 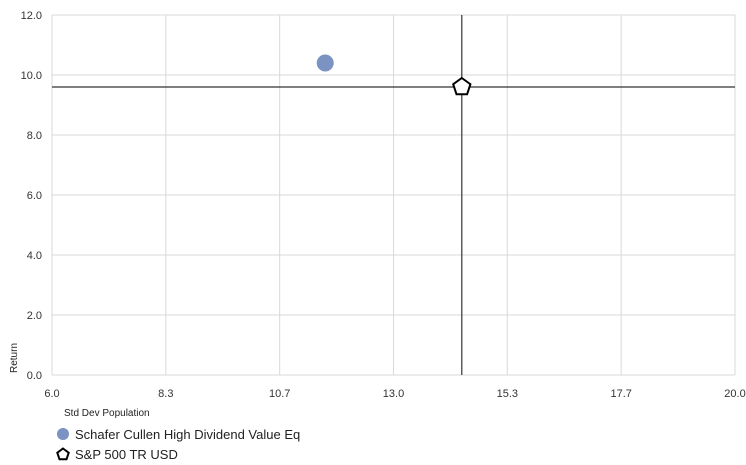 I want to click on y-tick-labels: 0.0 2.0 4.0 6.0 8.0 10.0 12.0, so click(x=31, y=196).